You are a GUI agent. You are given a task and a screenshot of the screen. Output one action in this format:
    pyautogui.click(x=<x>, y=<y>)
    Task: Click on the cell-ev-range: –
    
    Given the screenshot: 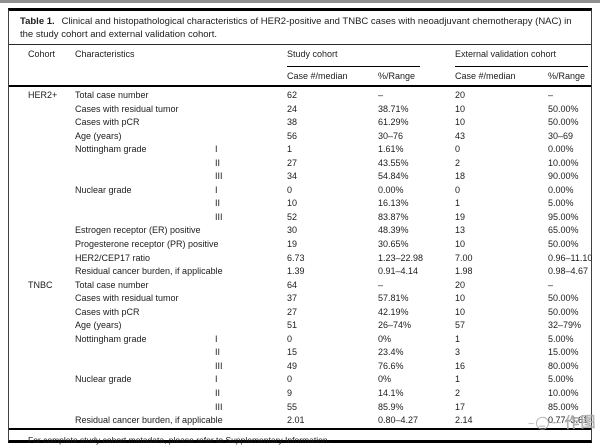 What is the action you would take?
    pyautogui.click(x=551, y=95)
    